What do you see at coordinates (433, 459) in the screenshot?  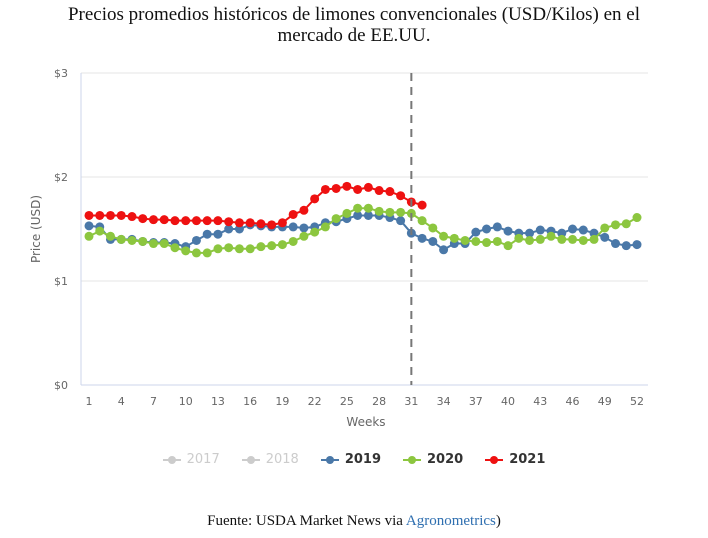 I see `legend-item-2020: 2020` at bounding box center [433, 459].